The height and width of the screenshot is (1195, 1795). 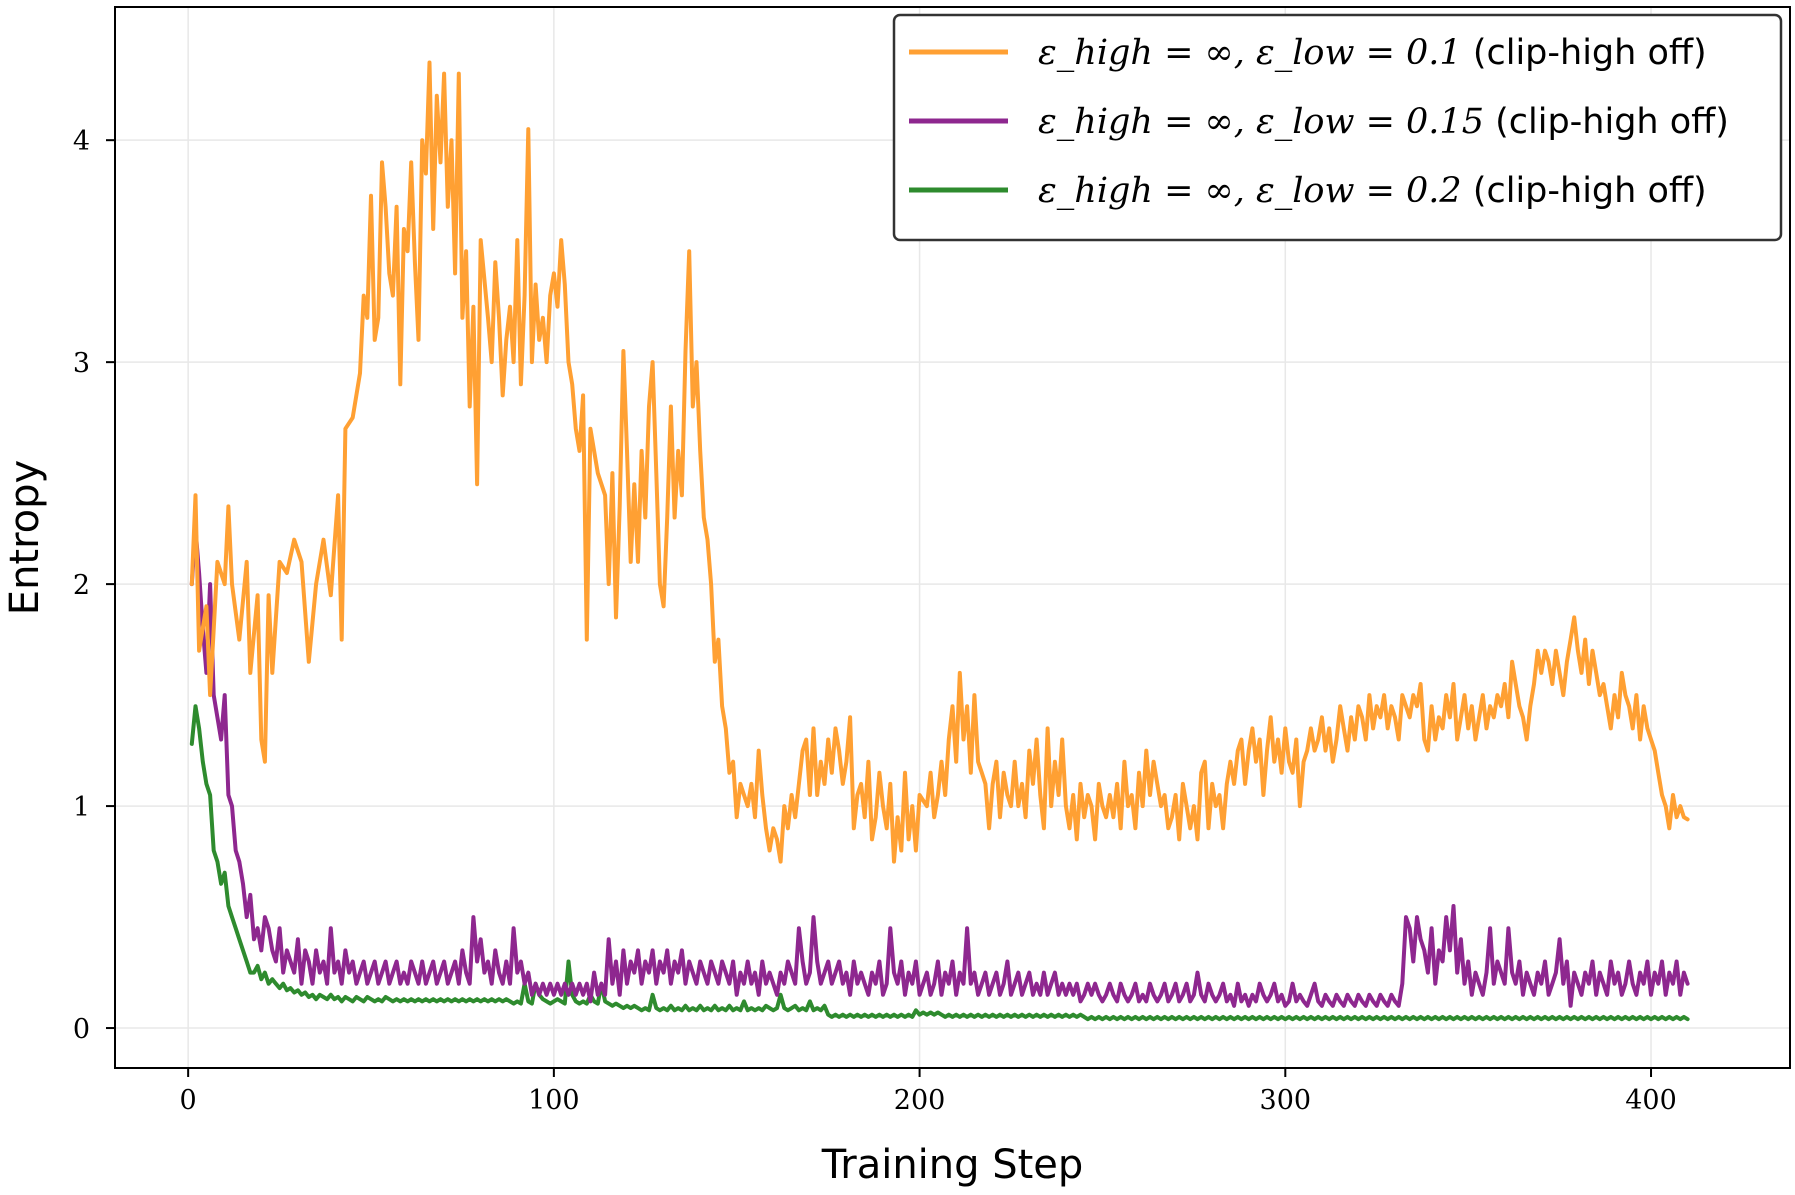 I want to click on y-tick-label: 3, so click(x=81, y=363).